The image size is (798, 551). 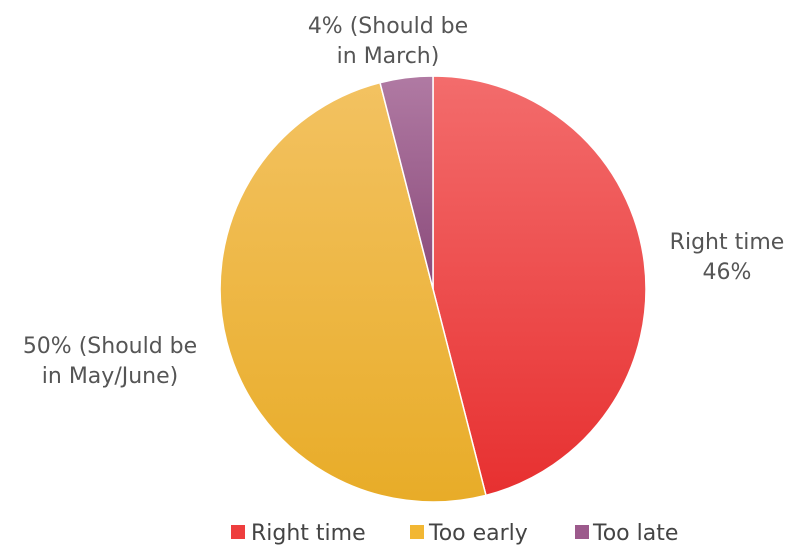 I want to click on legend-label-too-late: Too late, so click(x=635, y=533).